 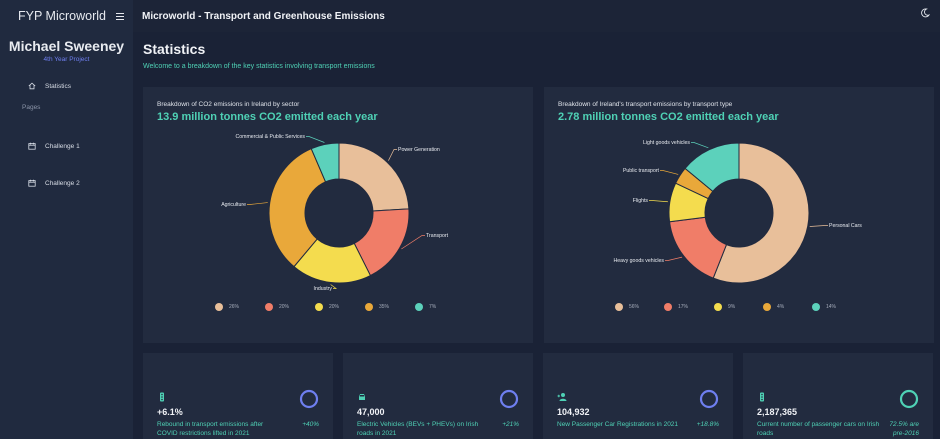 I want to click on donut-slice-commercial-public-services, so click(x=325, y=162).